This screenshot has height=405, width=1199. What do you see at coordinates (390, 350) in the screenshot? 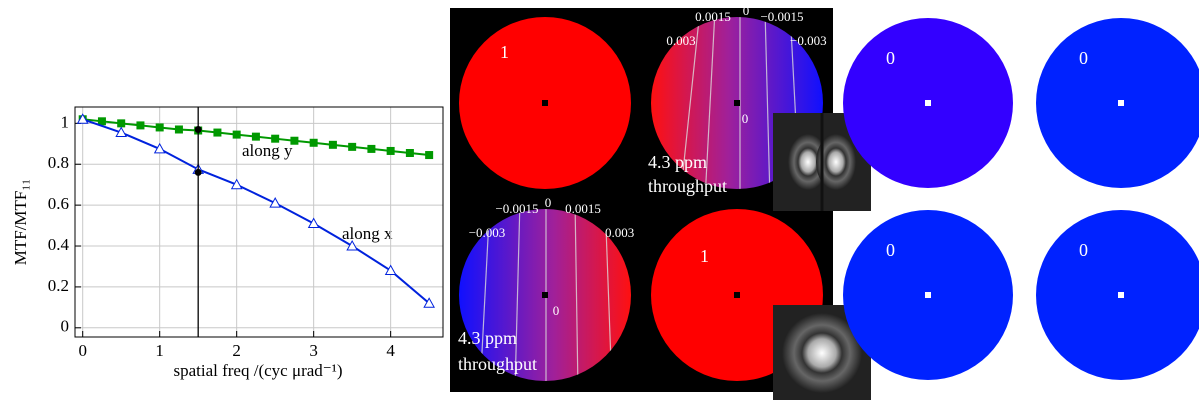
I see `x-tick-label: 4` at bounding box center [390, 350].